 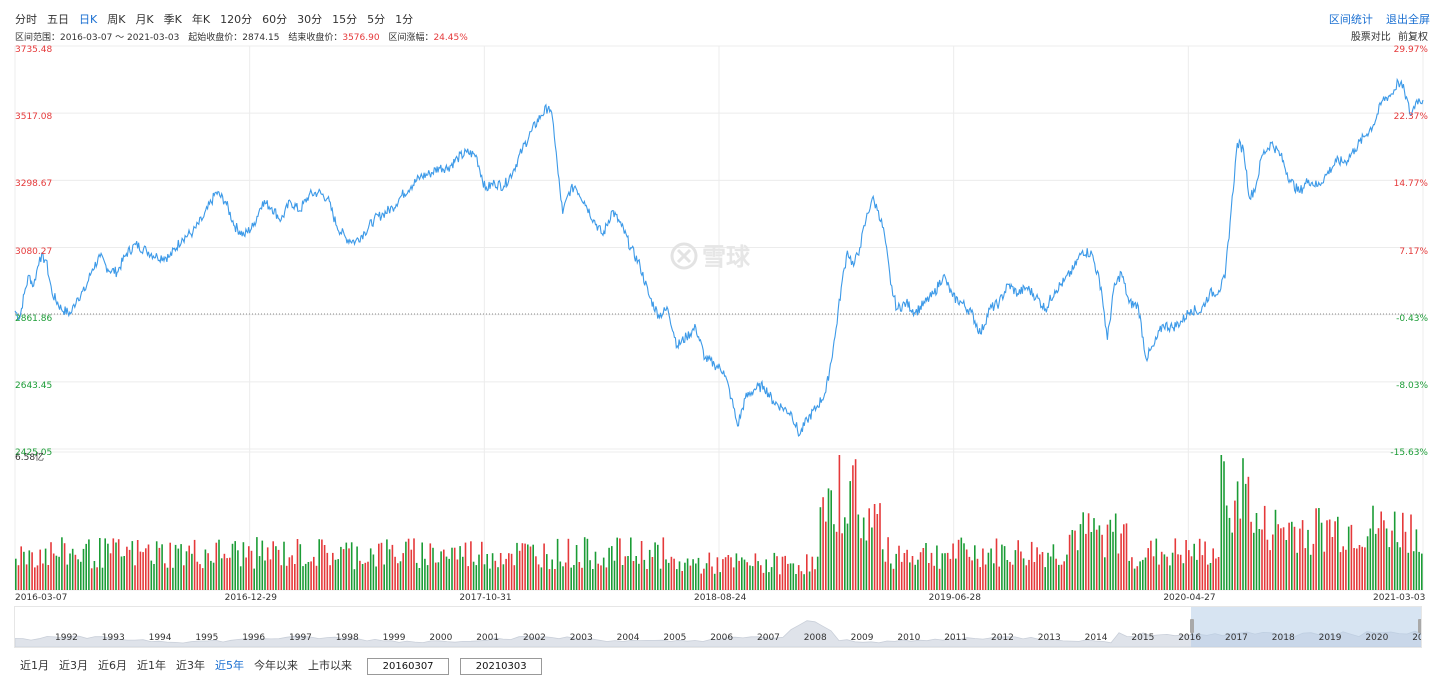 What do you see at coordinates (207, 638) in the screenshot?
I see `navigator-year-label: 1995` at bounding box center [207, 638].